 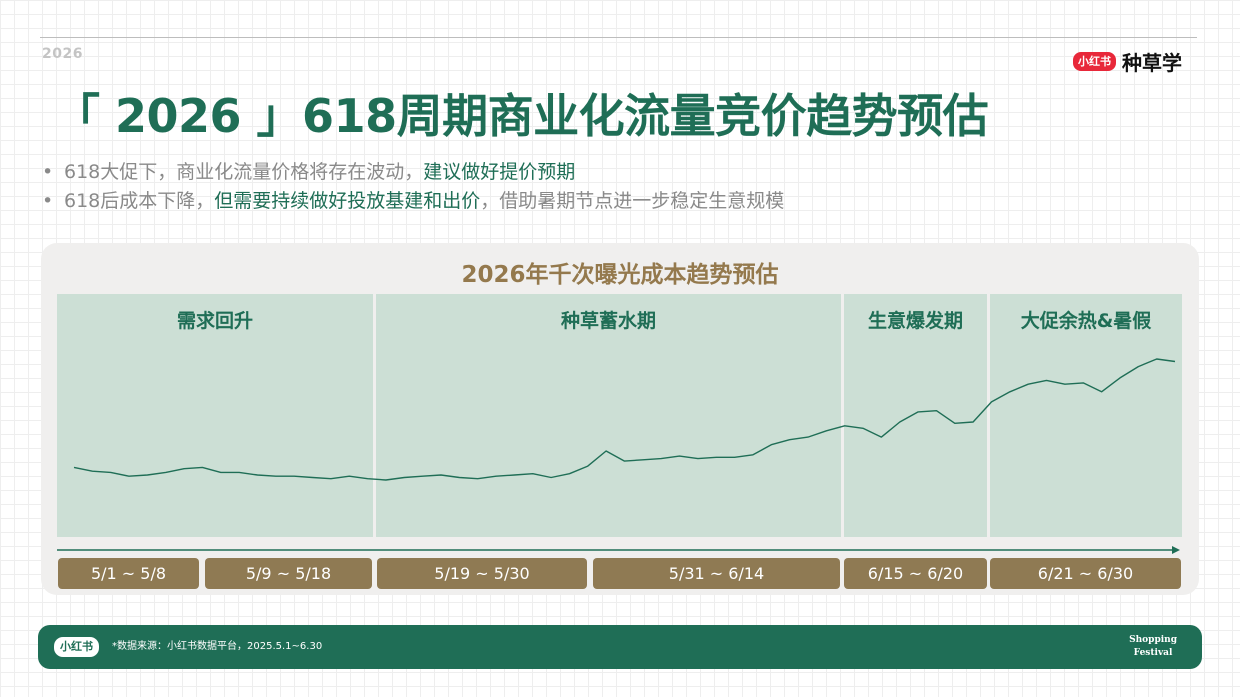 What do you see at coordinates (1086, 321) in the screenshot?
I see `phase-label: 大促余热&暑假` at bounding box center [1086, 321].